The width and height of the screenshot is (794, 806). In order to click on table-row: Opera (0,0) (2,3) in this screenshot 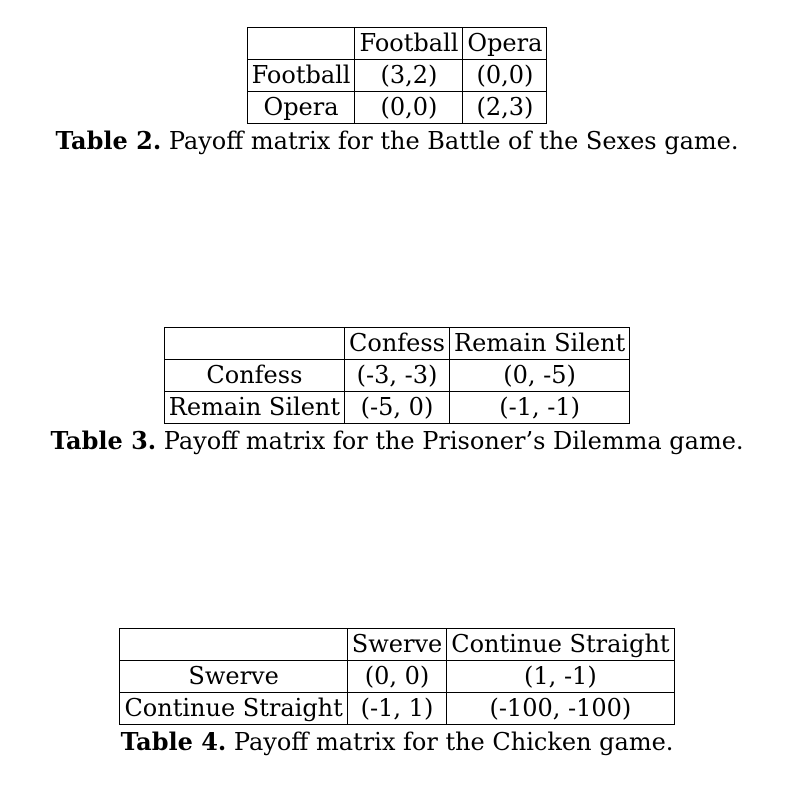, I will do `click(397, 107)`.